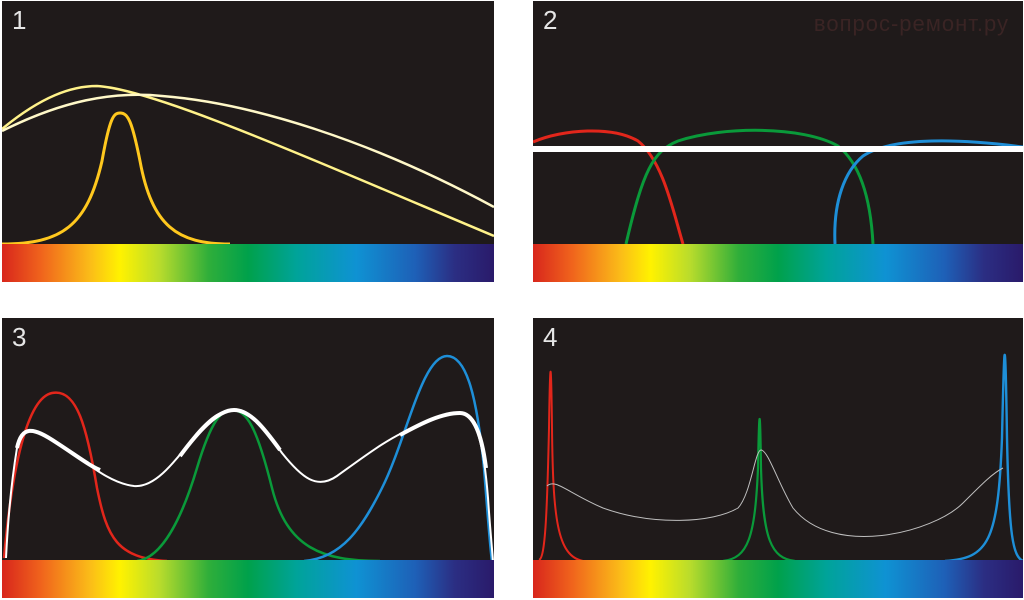 The image size is (1024, 600). I want to click on red-narrow-peak, so click(561, 466).